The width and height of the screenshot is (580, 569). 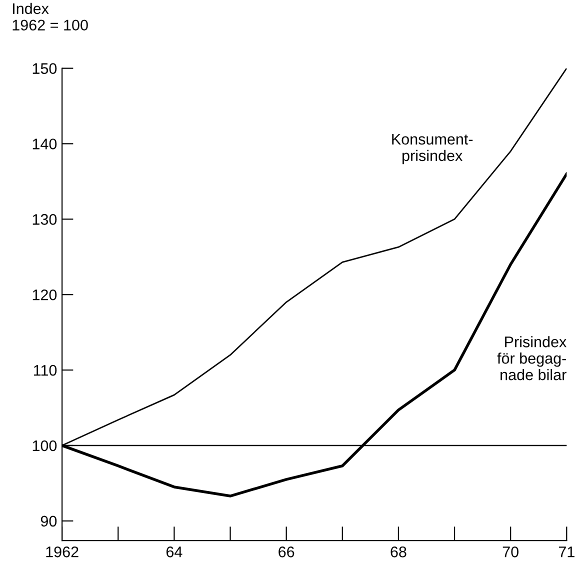 I want to click on x-tick-label: 71, so click(x=566, y=552).